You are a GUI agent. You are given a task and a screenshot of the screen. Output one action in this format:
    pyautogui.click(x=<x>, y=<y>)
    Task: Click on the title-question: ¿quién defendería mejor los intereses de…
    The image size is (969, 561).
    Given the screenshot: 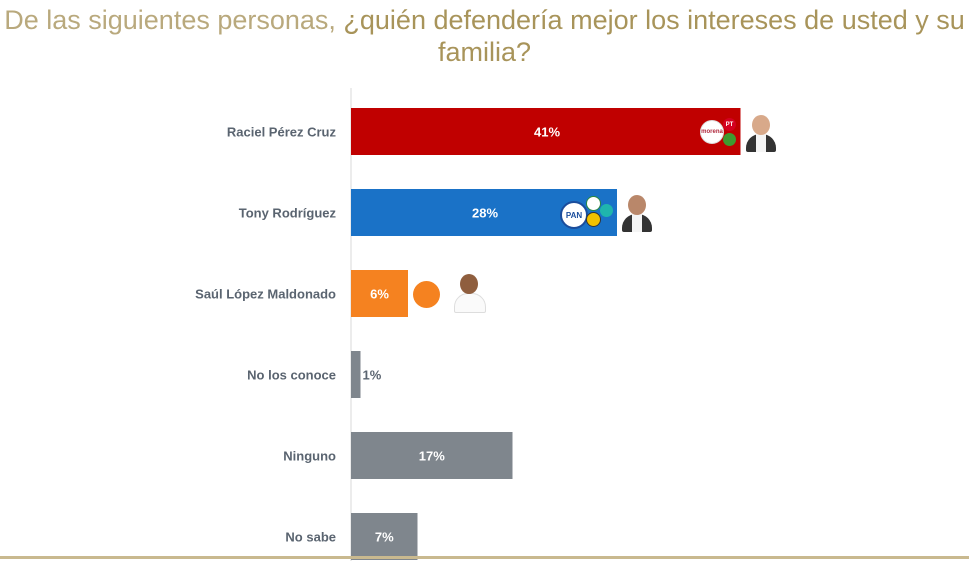 What is the action you would take?
    pyautogui.click(x=654, y=20)
    